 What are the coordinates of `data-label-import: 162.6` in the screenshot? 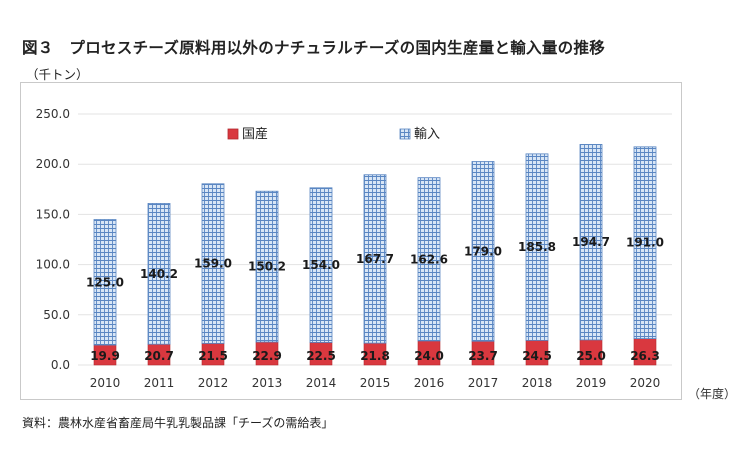 It's located at (429, 259).